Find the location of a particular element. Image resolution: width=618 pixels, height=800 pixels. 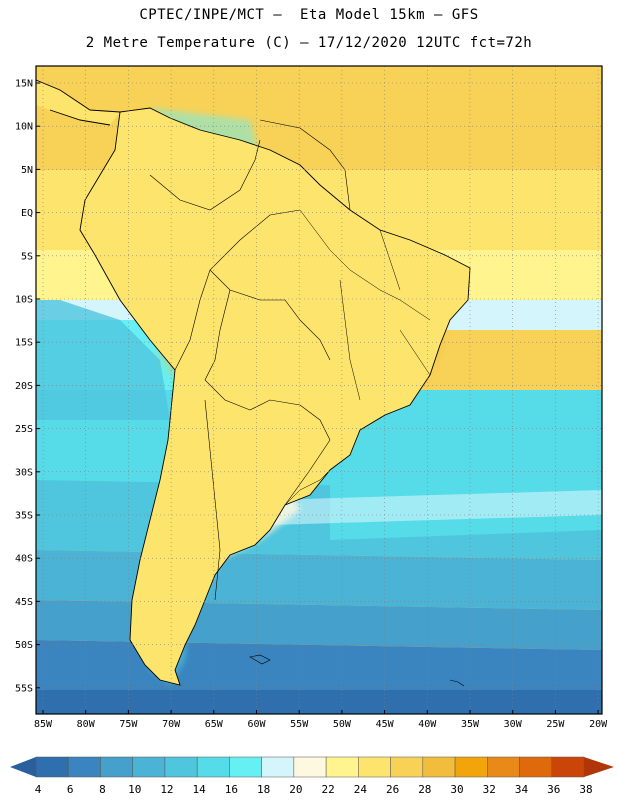

lon-tick-label: 45W is located at coordinates (385, 724).